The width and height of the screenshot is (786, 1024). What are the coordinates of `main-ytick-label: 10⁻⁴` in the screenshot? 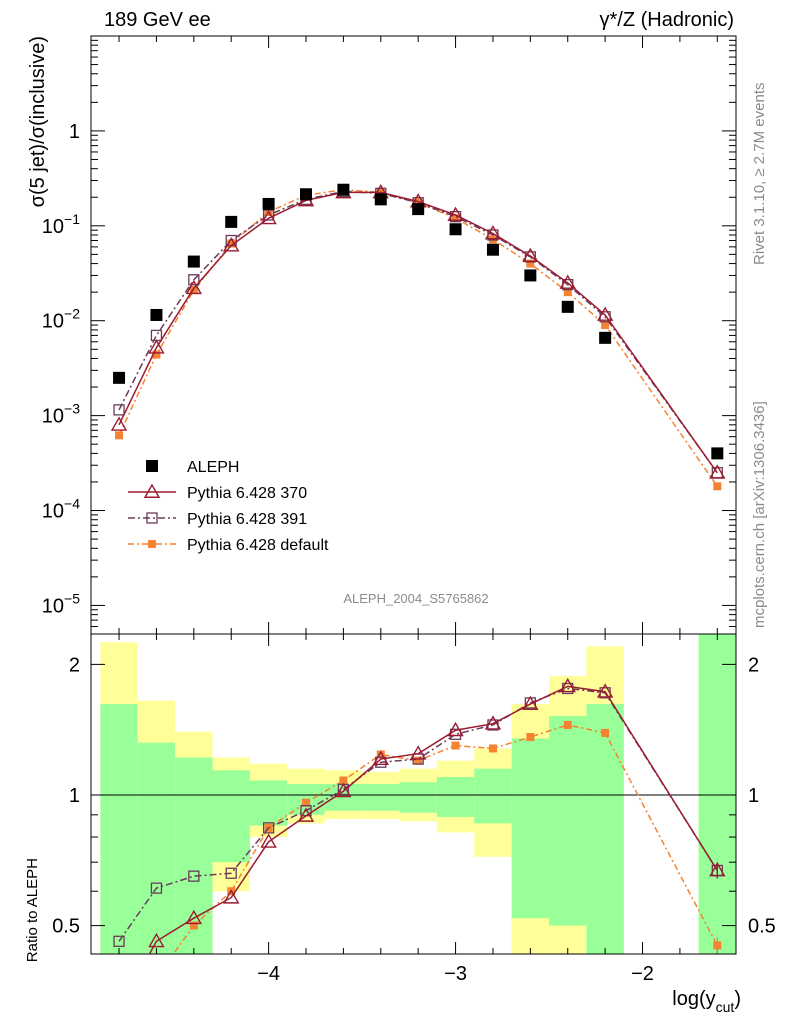 It's located at (61, 509).